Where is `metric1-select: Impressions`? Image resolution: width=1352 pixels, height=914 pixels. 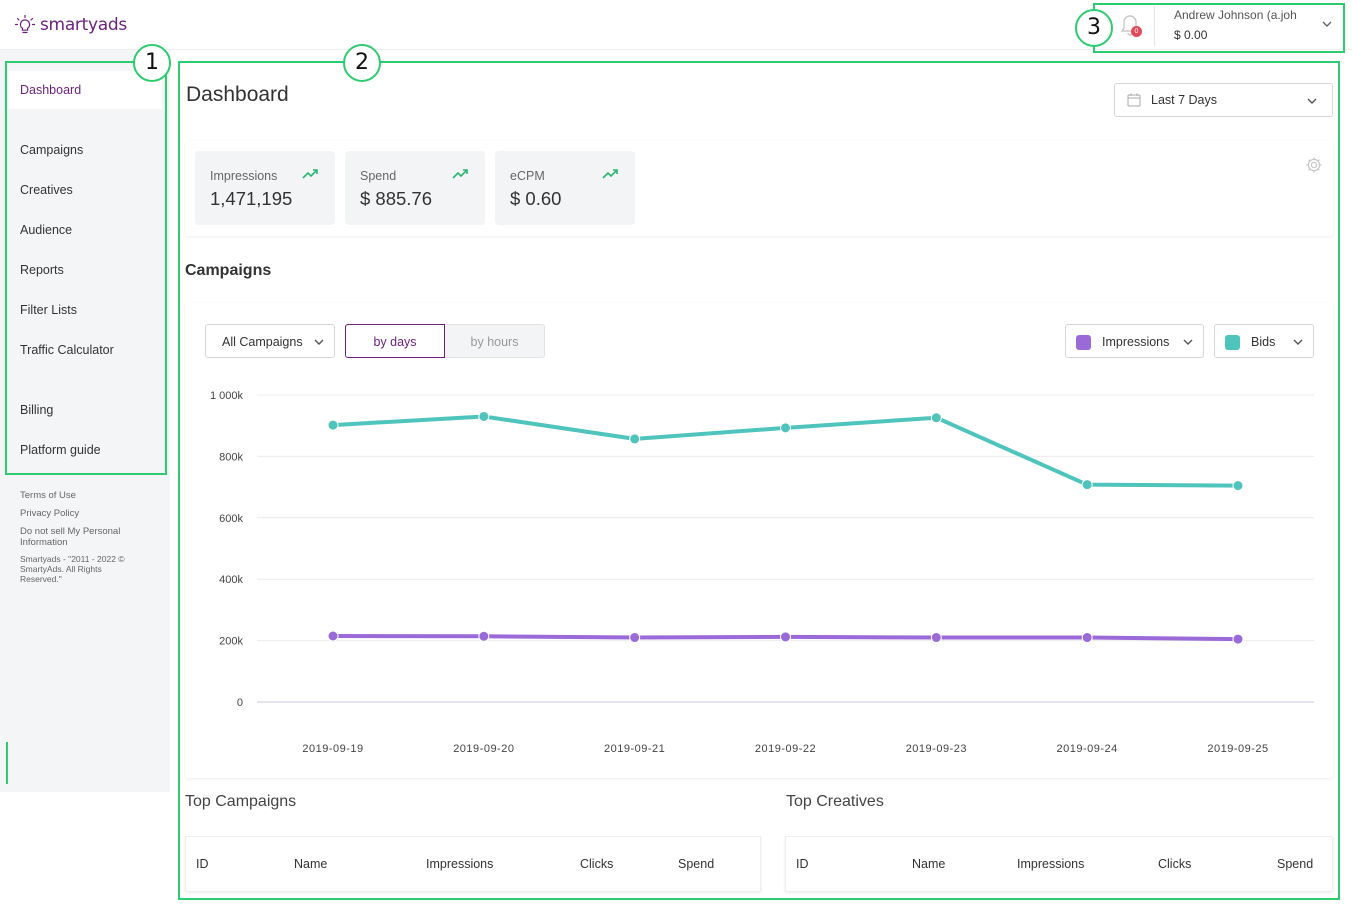
metric1-select: Impressions is located at coordinates (1134, 341).